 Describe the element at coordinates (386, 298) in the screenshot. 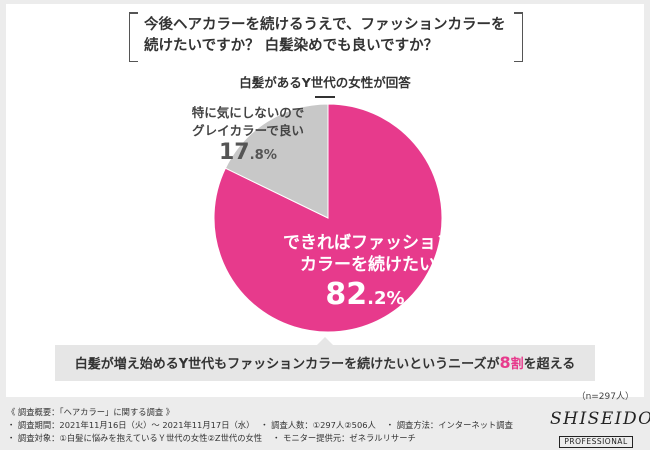

I see `slice-value-pink-dec: .2%` at that location.